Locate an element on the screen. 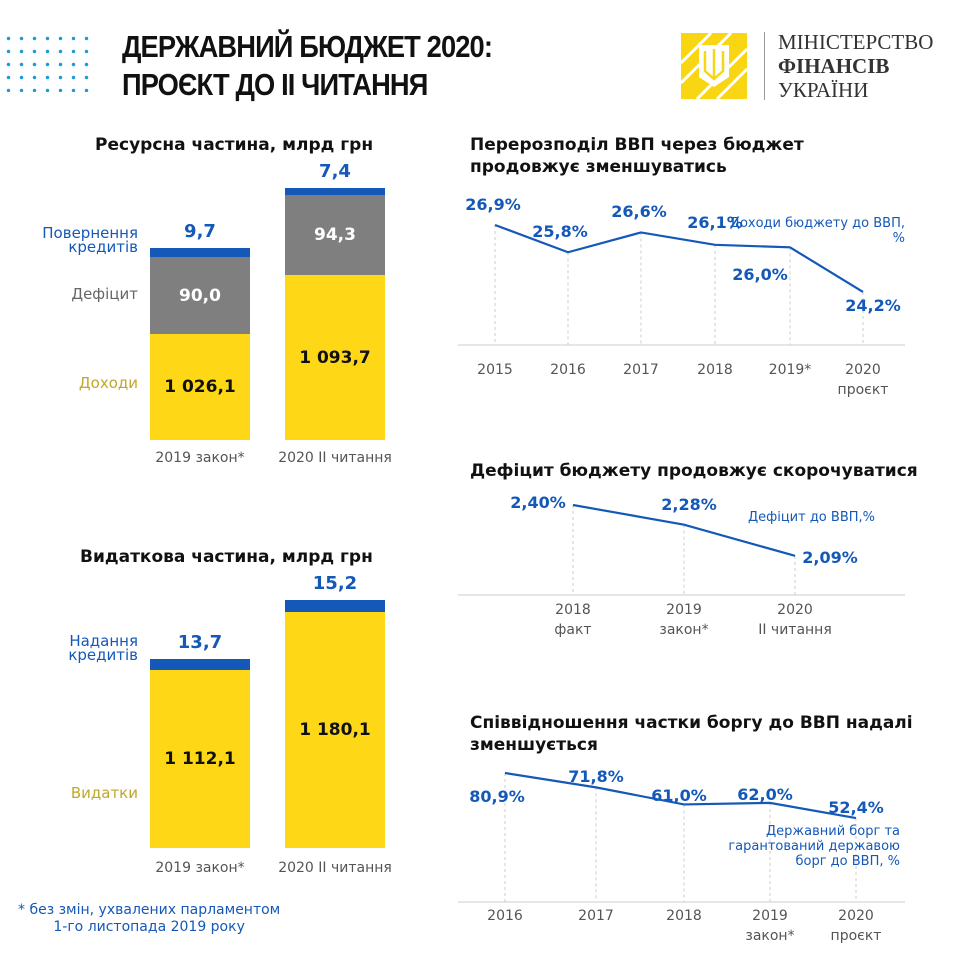 Image resolution: width=960 pixels, height=960 pixels. bar-segment-1: 94,3 is located at coordinates (335, 235).